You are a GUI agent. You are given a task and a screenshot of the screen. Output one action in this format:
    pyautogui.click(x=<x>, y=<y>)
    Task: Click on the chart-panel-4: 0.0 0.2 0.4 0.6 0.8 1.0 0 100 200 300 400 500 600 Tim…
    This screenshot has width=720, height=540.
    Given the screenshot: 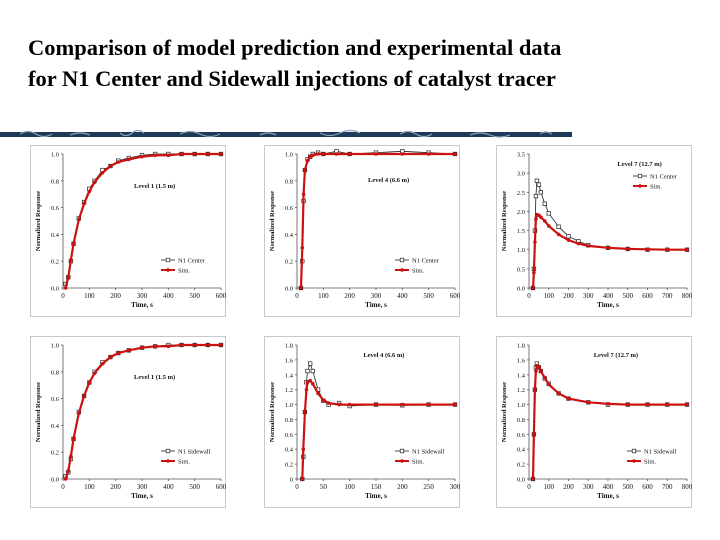 What is the action you would take?
    pyautogui.click(x=128, y=422)
    